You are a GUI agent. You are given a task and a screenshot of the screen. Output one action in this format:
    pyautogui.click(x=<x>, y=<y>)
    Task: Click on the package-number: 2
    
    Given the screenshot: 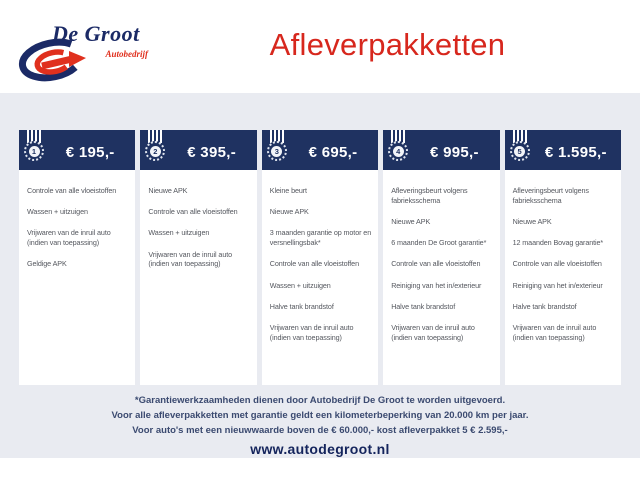 What is the action you would take?
    pyautogui.click(x=155, y=151)
    